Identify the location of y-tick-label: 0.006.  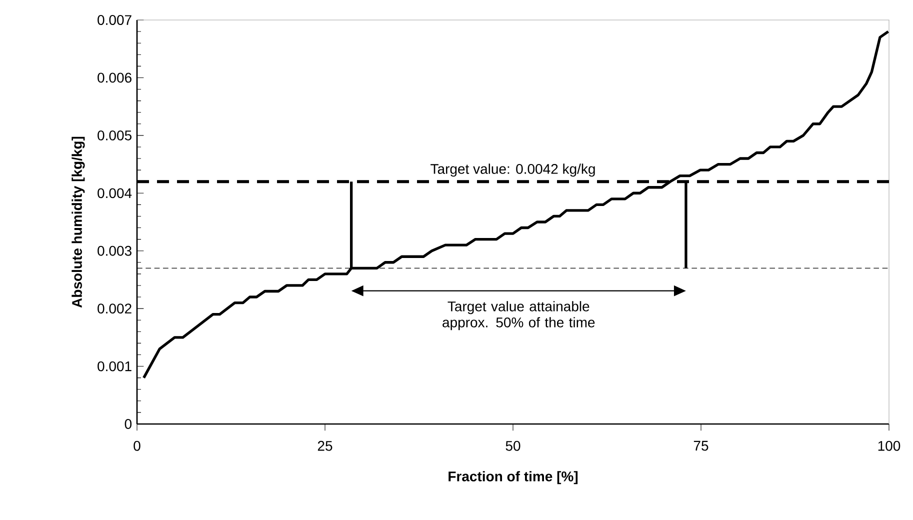
(115, 77).